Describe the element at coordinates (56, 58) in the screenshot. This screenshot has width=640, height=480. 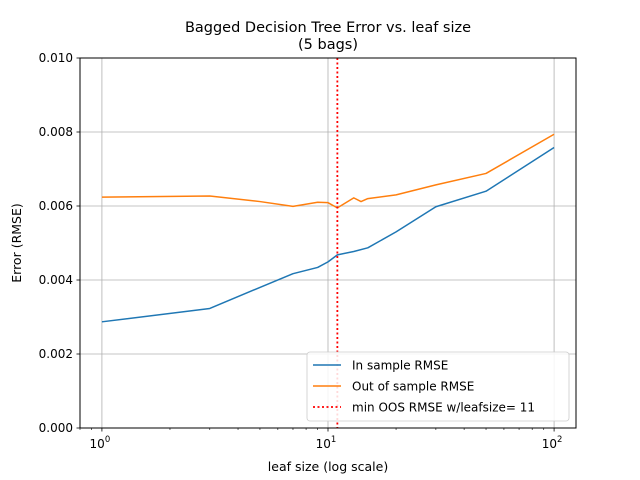
I see `y-tick-label: 0.010` at that location.